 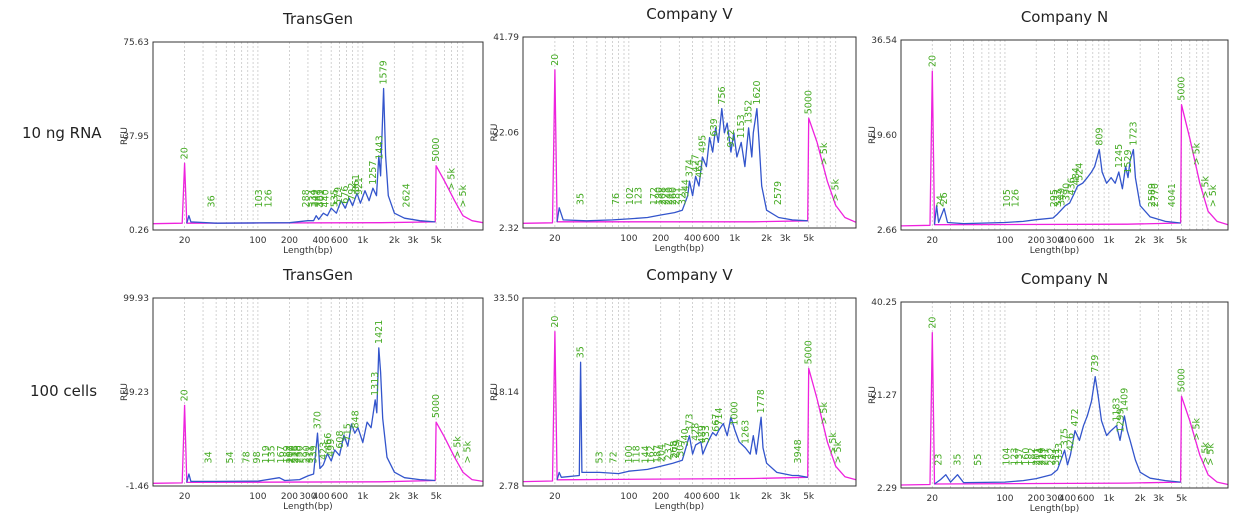 I want to click on peak-label: 3948, so click(x=798, y=451).